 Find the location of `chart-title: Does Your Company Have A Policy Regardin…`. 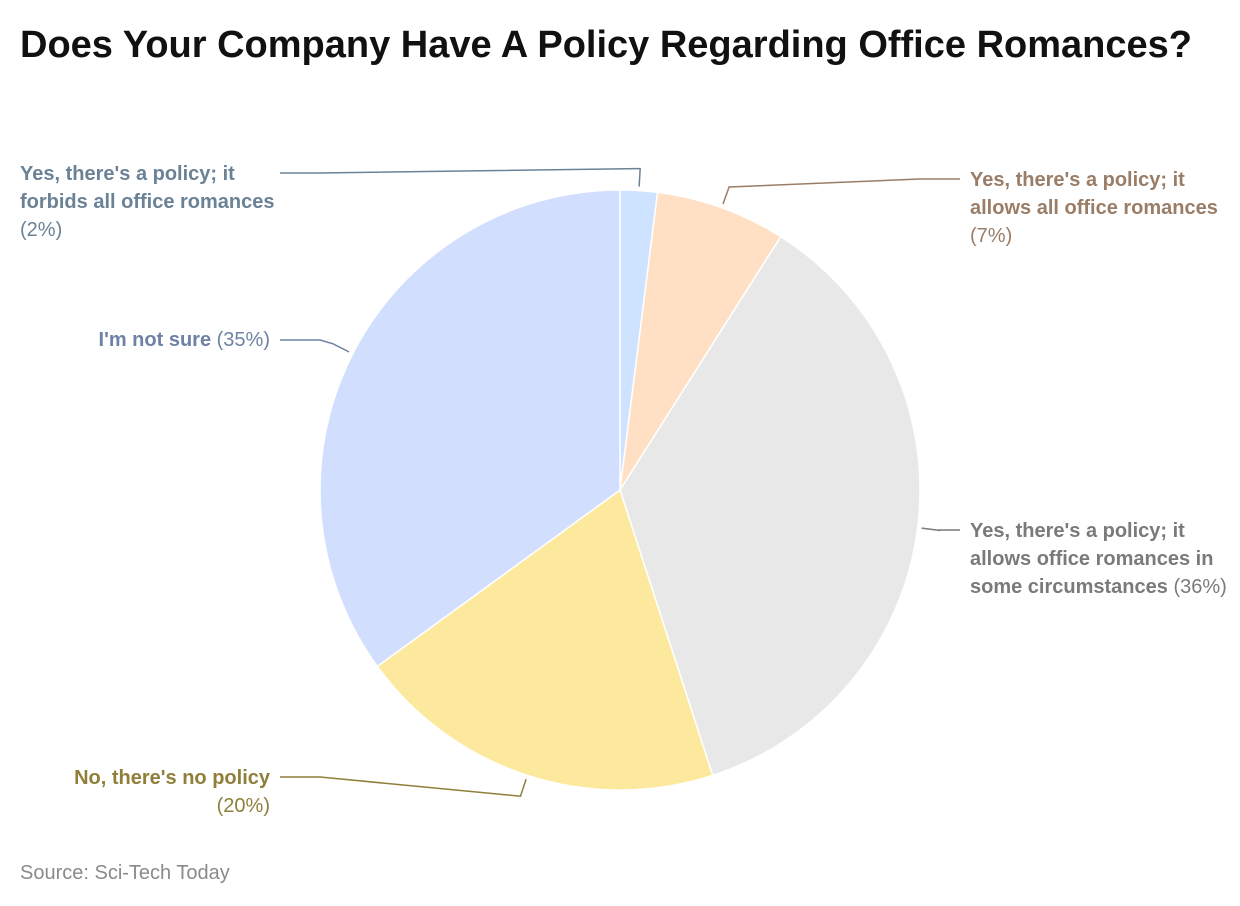

chart-title: Does Your Company Have A Policy Regardin… is located at coordinates (606, 45).